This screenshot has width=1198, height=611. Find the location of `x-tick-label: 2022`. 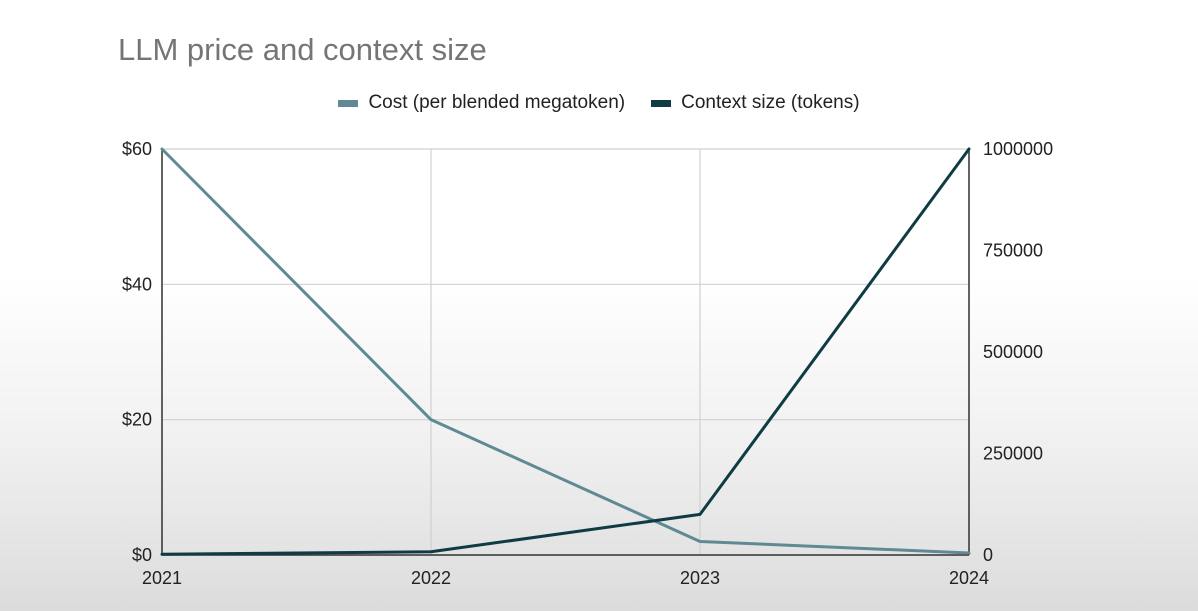

x-tick-label: 2022 is located at coordinates (431, 578).